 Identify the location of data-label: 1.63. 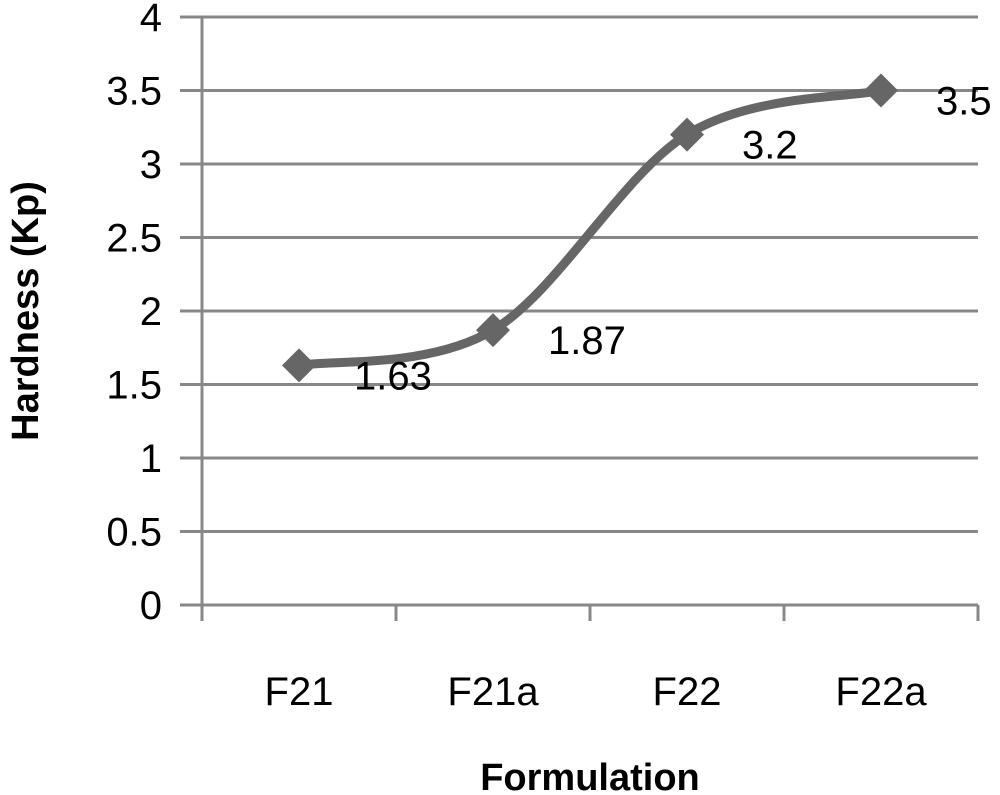
(393, 376).